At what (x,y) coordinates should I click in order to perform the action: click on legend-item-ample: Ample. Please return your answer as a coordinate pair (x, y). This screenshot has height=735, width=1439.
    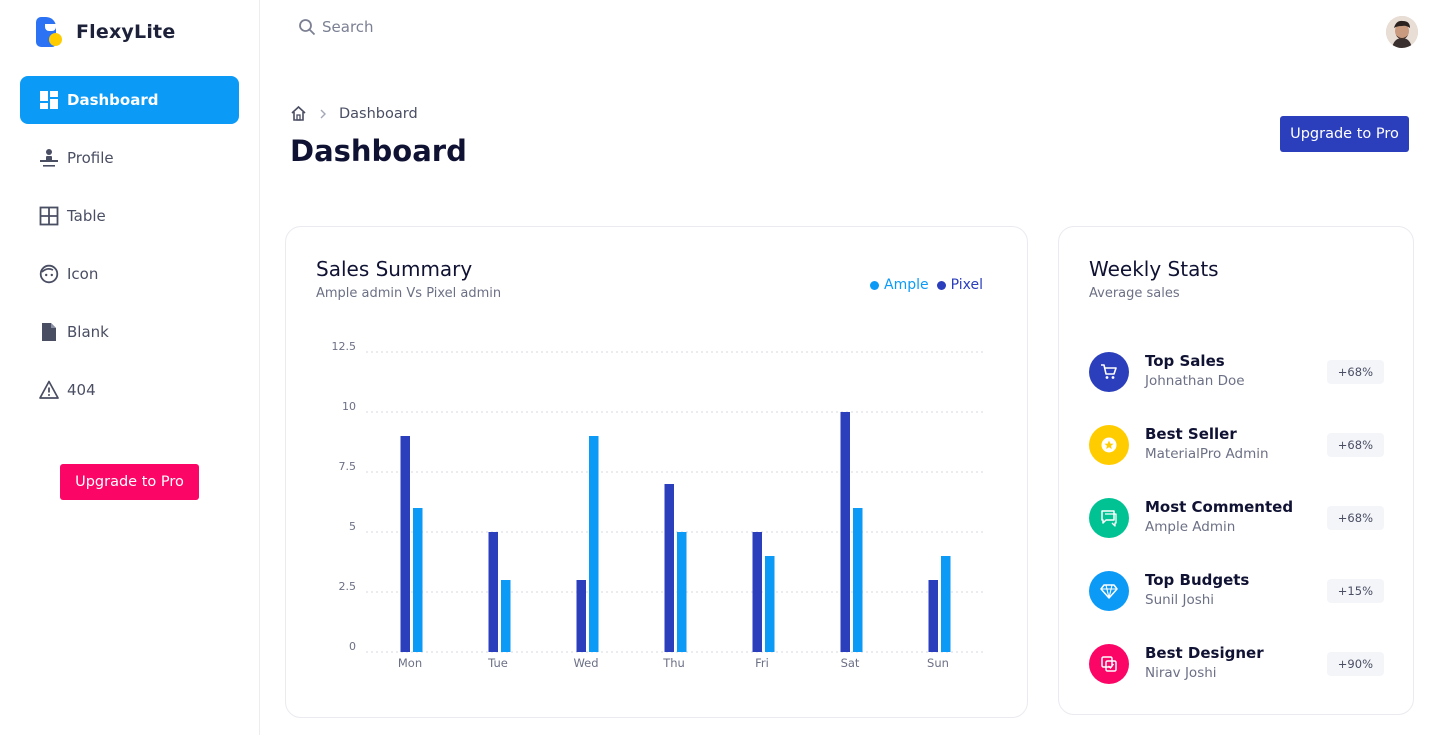
    Looking at the image, I should click on (899, 285).